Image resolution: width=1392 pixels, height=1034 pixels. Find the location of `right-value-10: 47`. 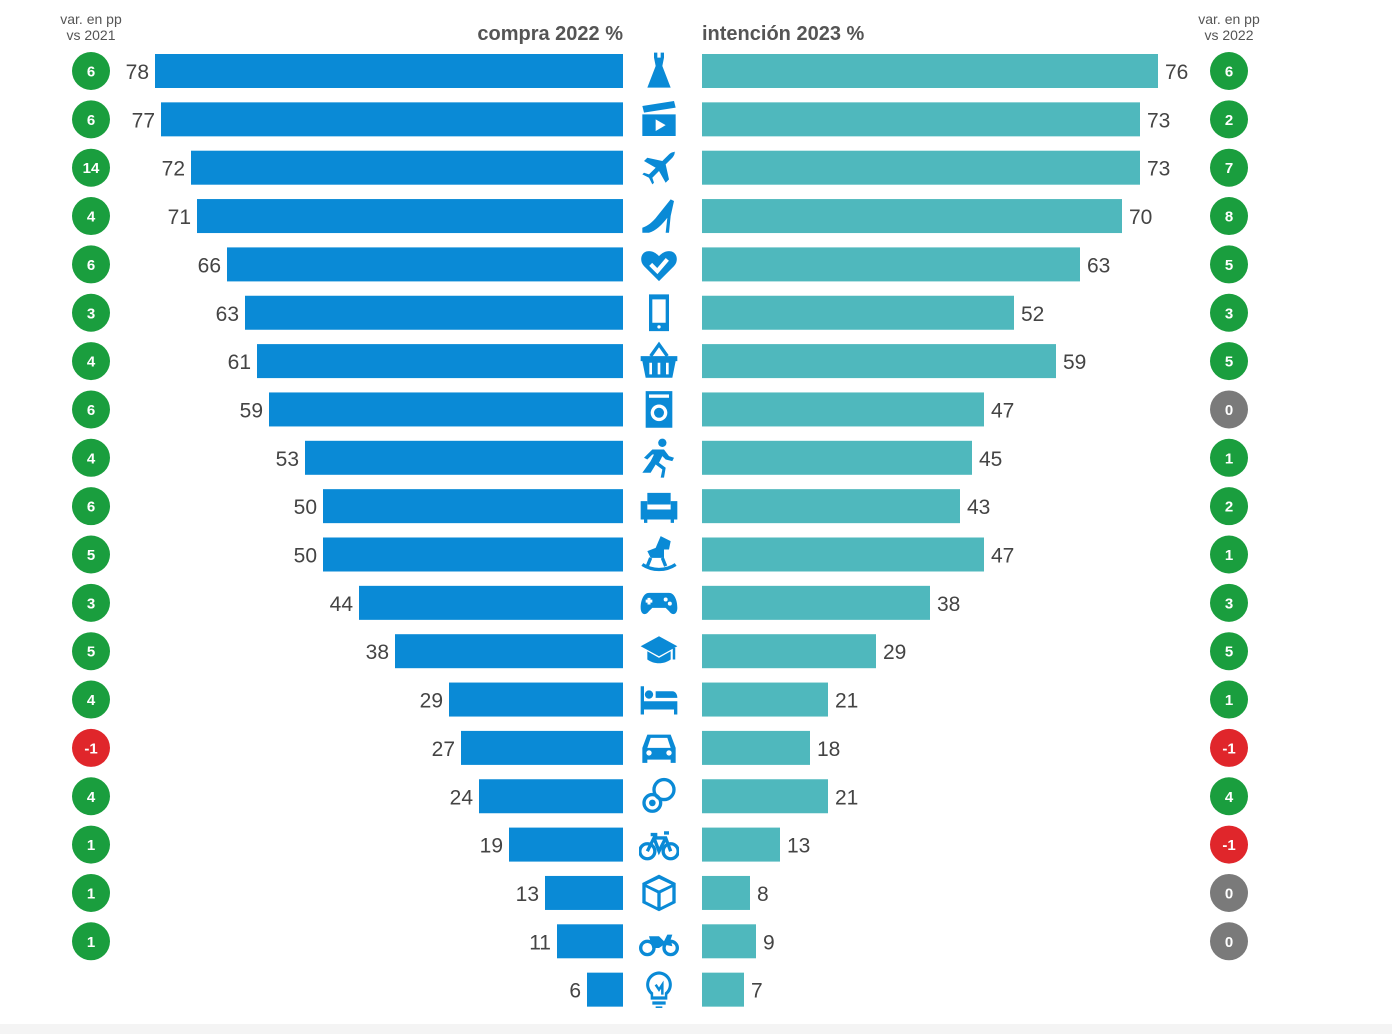

right-value-10: 47 is located at coordinates (1002, 556).